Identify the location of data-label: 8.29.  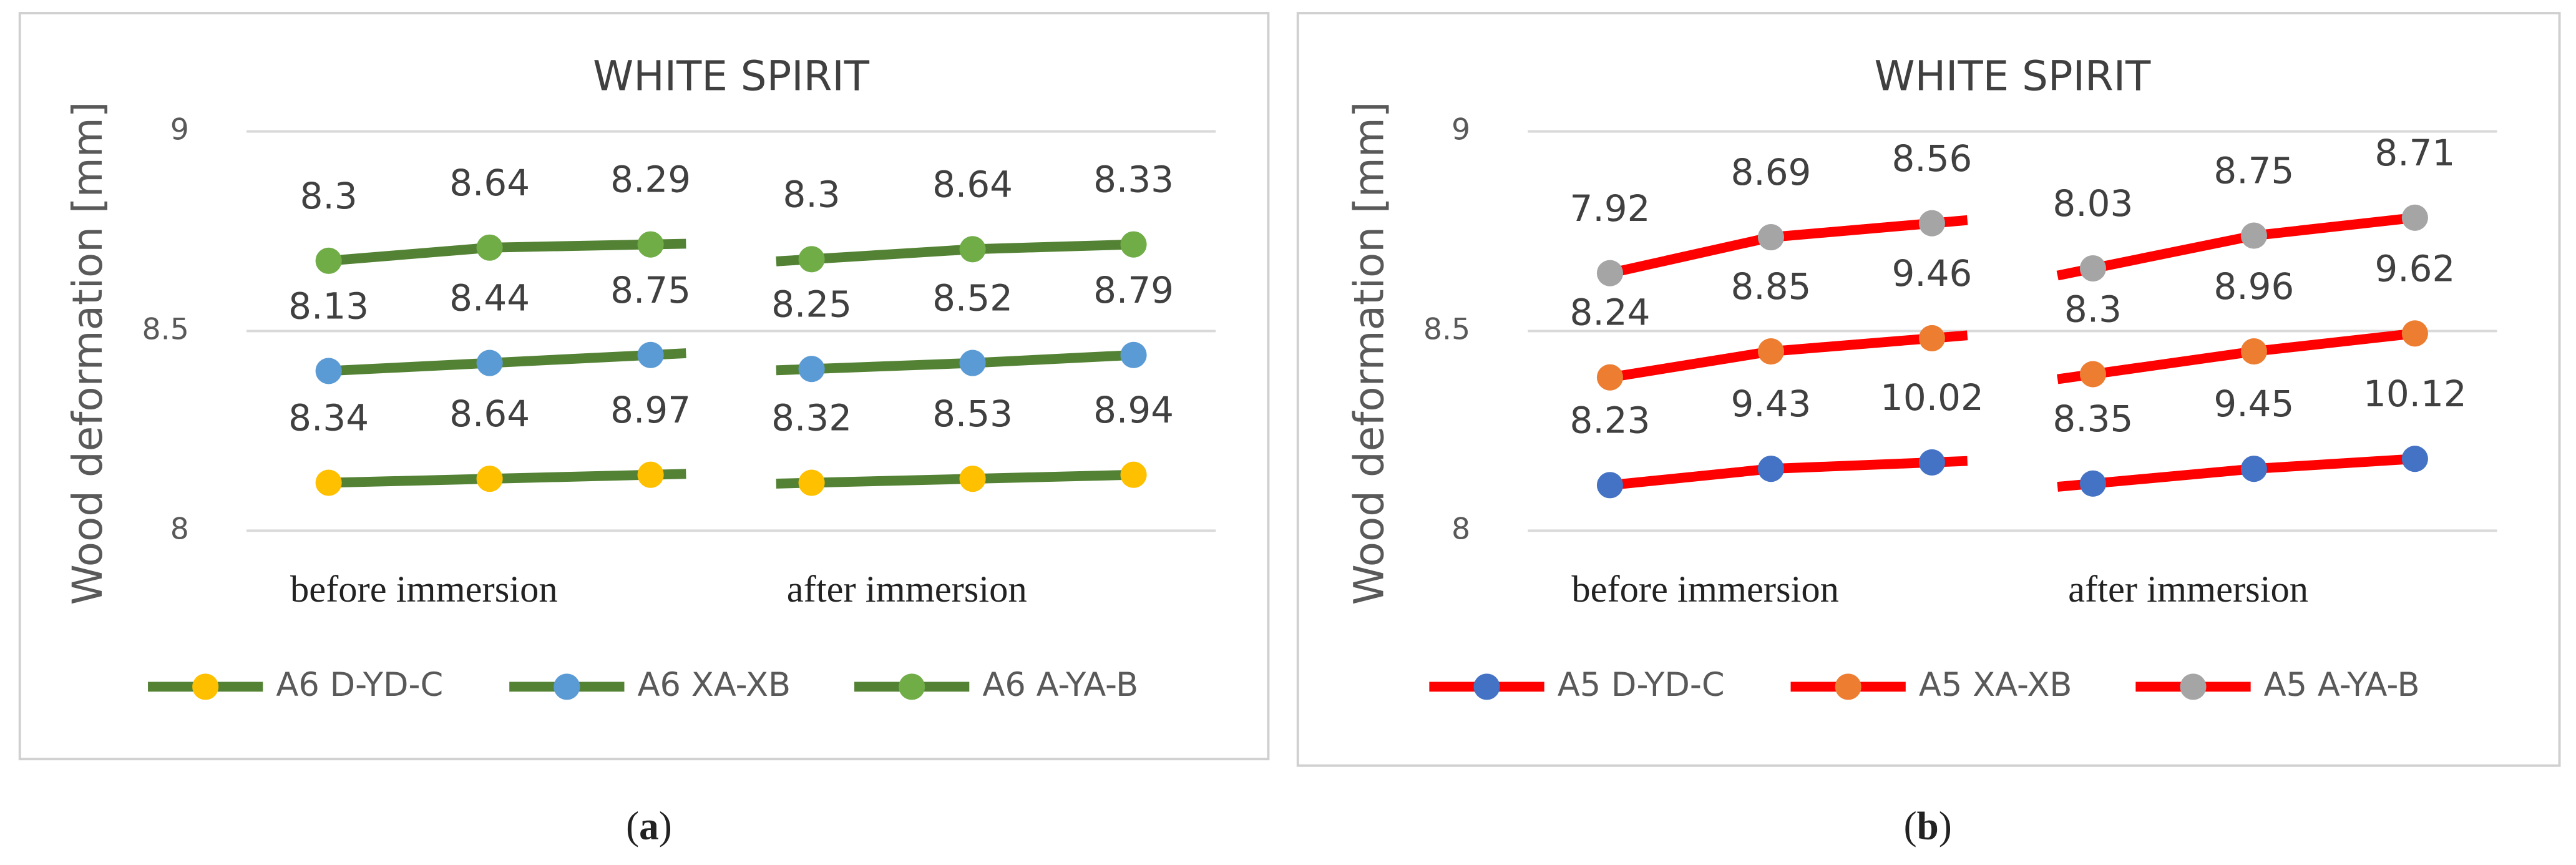
(650, 180).